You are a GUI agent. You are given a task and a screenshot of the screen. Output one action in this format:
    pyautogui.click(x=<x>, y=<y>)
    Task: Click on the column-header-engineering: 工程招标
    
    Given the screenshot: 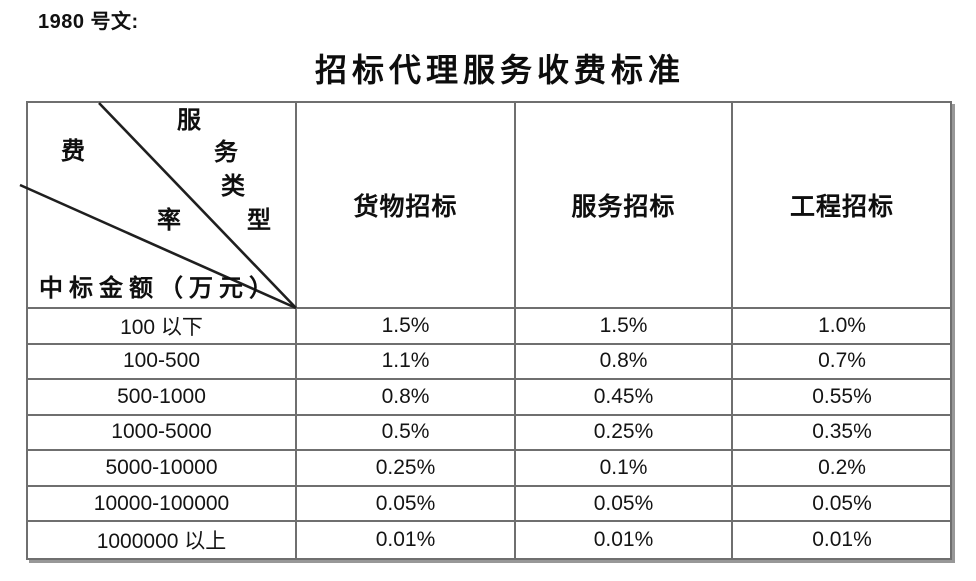 What is the action you would take?
    pyautogui.click(x=842, y=206)
    